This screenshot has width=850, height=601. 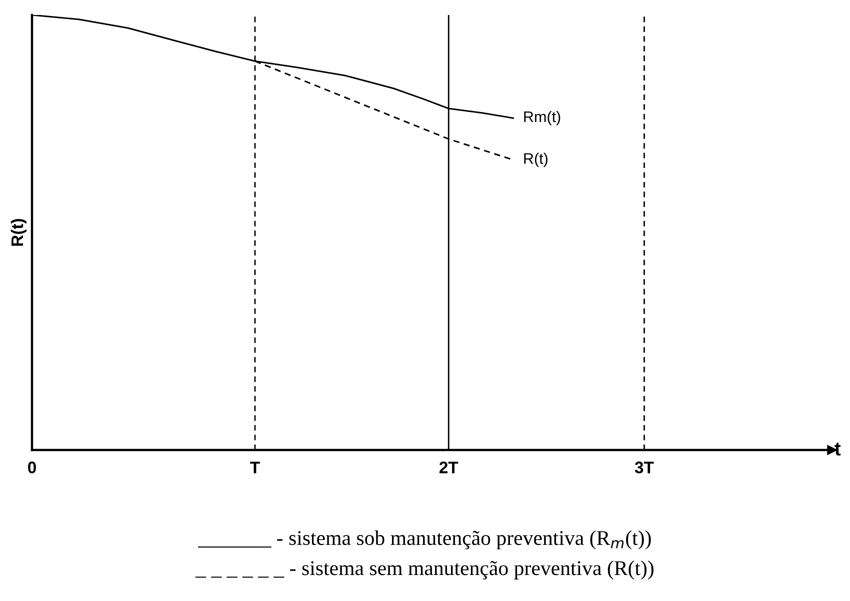 What do you see at coordinates (424, 570) in the screenshot?
I see `text: _ _ _ _ _ _ - sistema sem manutenção preventiva (R(t))` at bounding box center [424, 570].